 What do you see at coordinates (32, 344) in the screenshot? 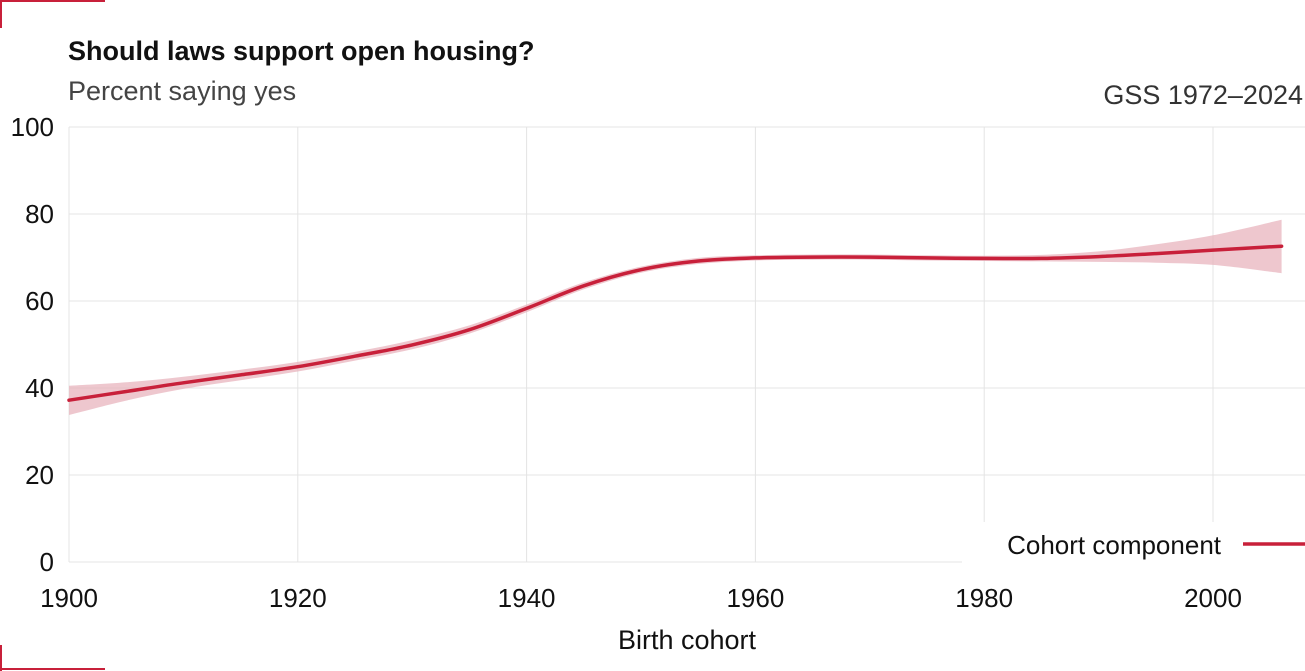
I see `y-tick-labels: 0 20 40 60 80 100` at bounding box center [32, 344].